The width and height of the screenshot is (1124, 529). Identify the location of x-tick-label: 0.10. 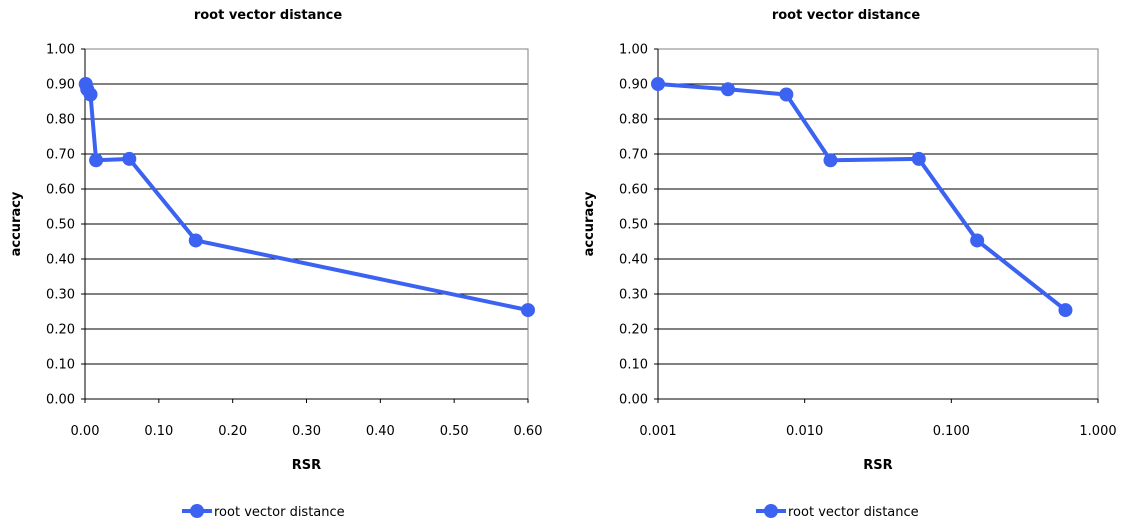
(158, 431).